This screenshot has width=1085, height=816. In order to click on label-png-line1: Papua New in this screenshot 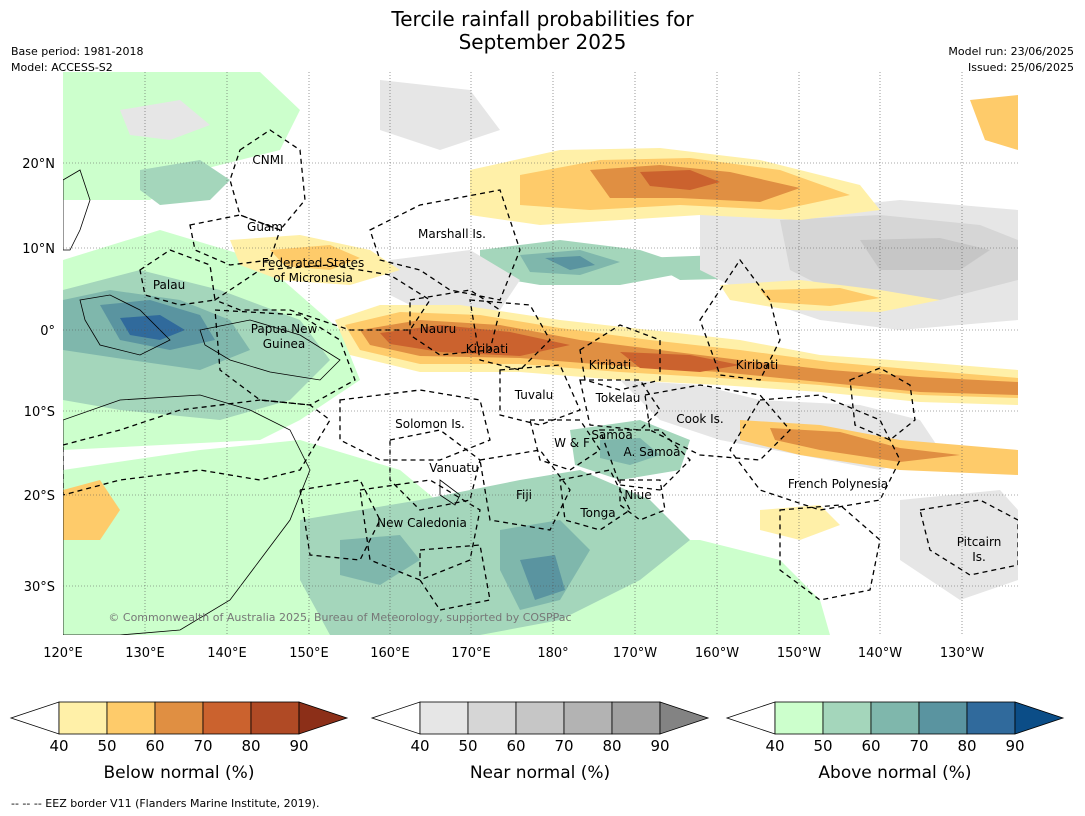, I will do `click(284, 329)`.